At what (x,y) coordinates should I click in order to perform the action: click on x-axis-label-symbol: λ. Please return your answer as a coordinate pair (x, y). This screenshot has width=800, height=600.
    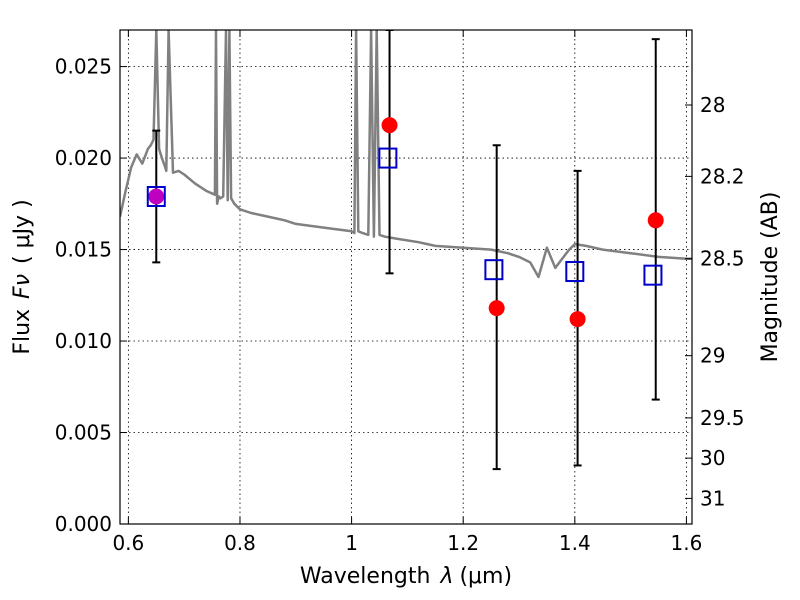
    Looking at the image, I should click on (446, 576).